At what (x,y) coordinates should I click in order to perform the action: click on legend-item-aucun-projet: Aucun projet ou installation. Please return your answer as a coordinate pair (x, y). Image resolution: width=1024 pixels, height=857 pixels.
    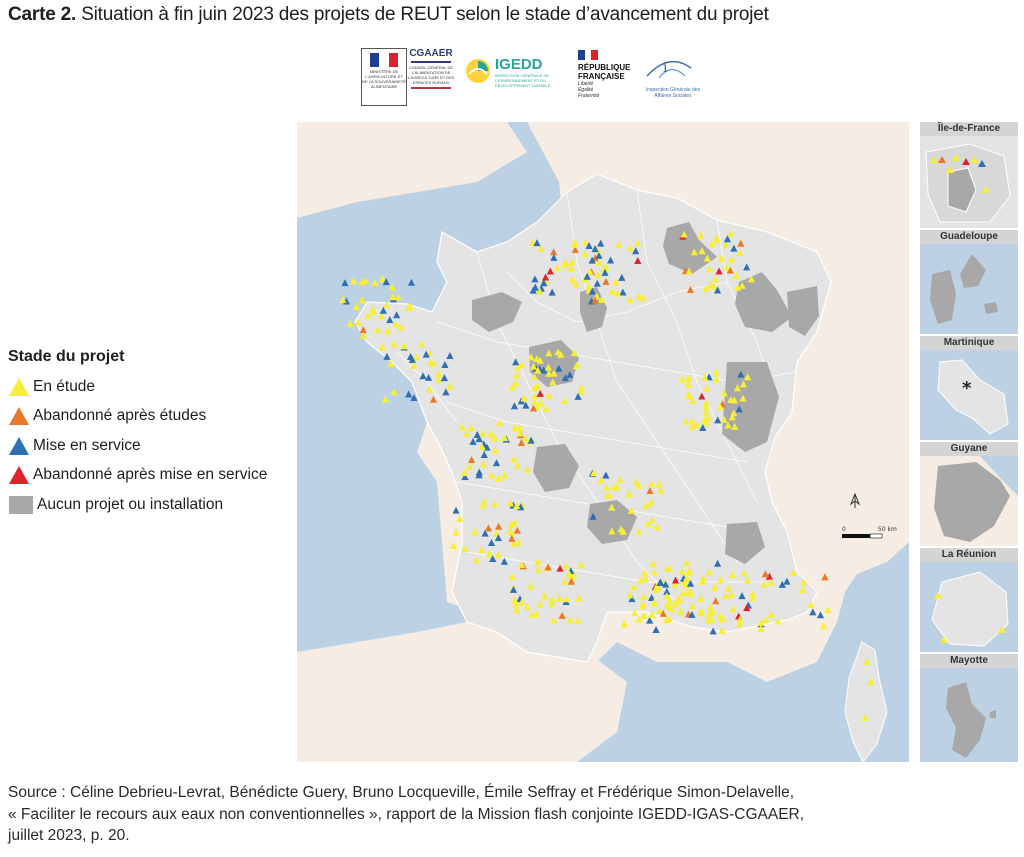
    Looking at the image, I should click on (153, 505).